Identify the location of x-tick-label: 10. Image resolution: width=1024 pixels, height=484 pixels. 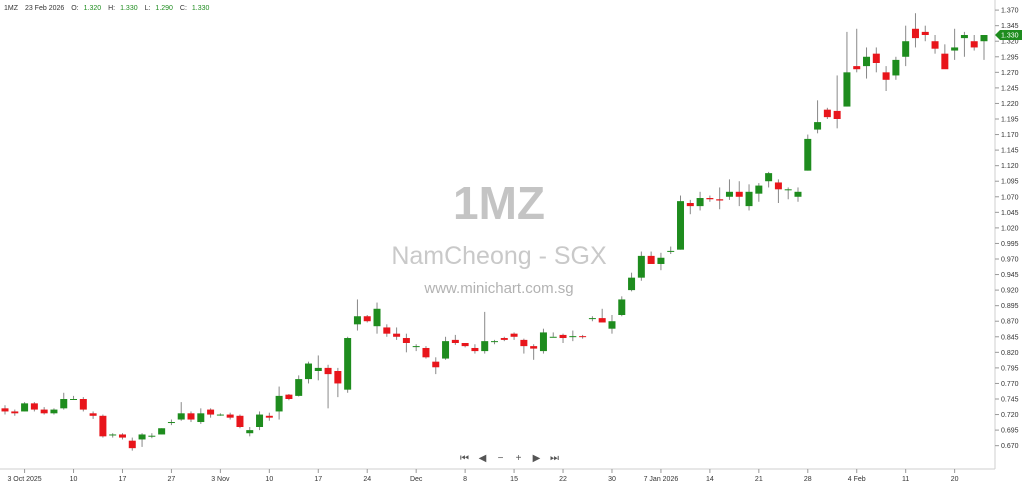
(269, 479).